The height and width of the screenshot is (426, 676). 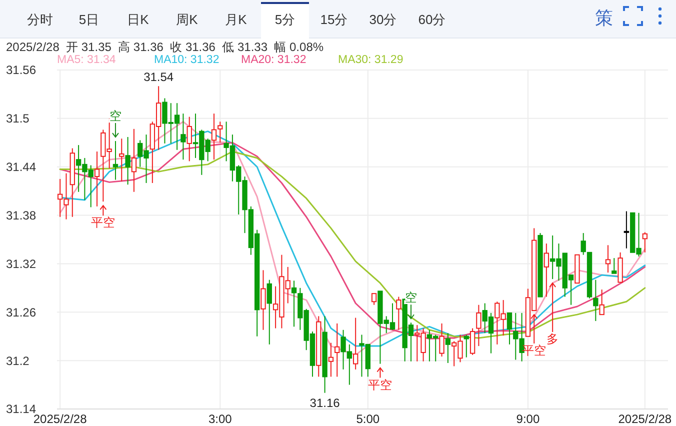 What do you see at coordinates (371, 60) in the screenshot?
I see `text: MA30: 31.29` at bounding box center [371, 60].